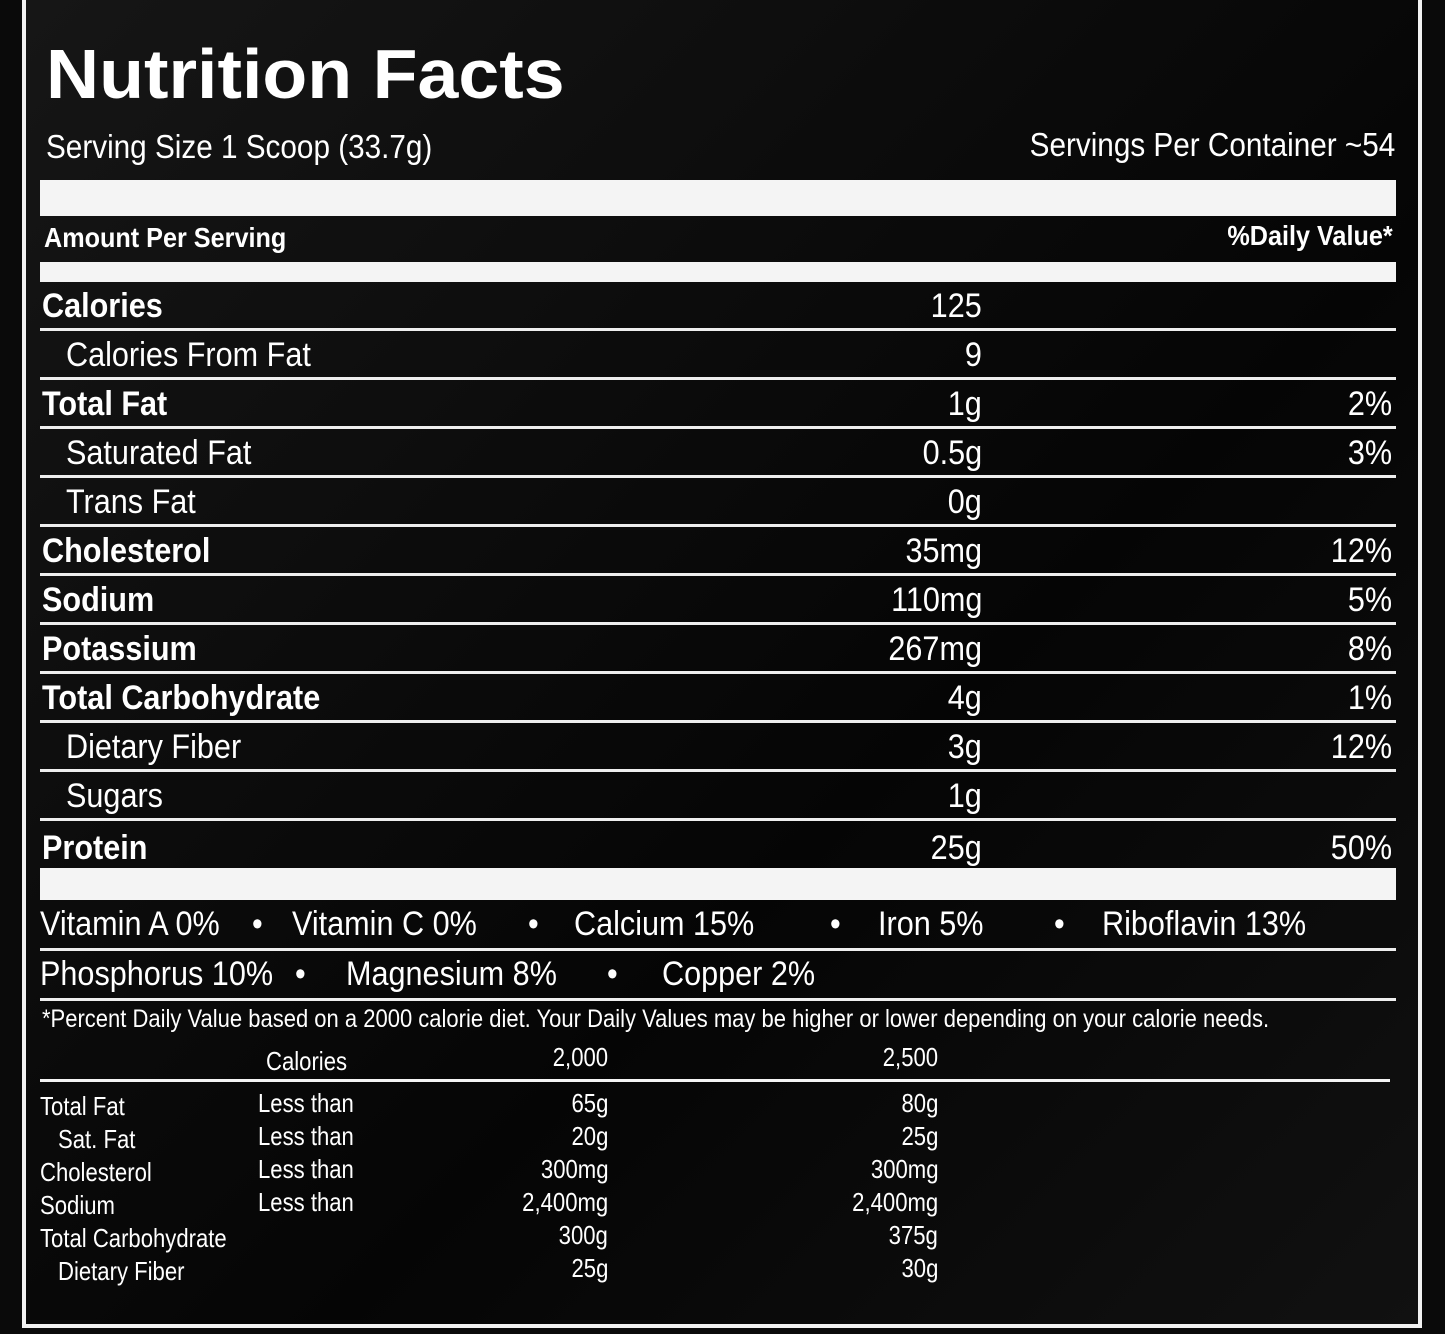 This screenshot has width=1445, height=1334. I want to click on nutrient-amount: 4g, so click(964, 698).